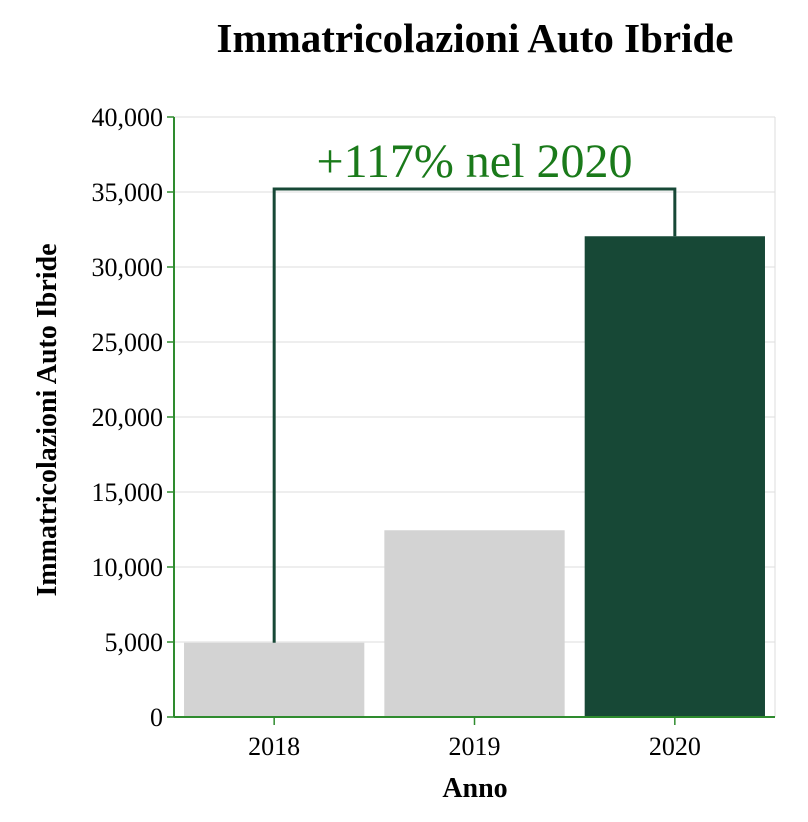 The width and height of the screenshot is (808, 822). Describe the element at coordinates (128, 492) in the screenshot. I see `y-tick-label: 15,000` at that location.